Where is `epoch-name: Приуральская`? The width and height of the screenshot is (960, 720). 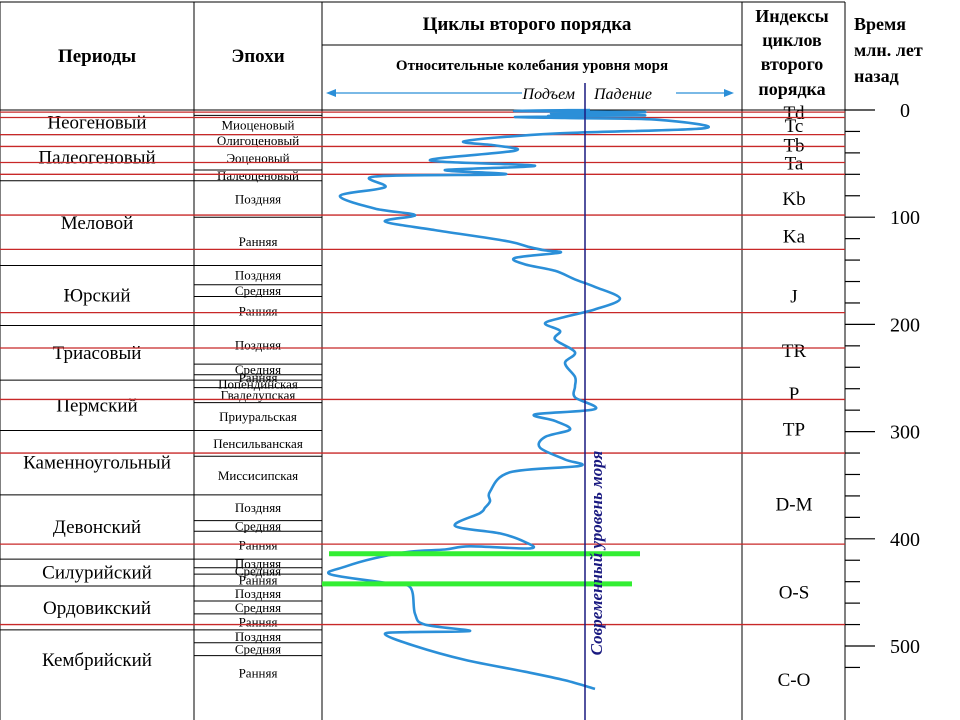
epoch-name: Приуральская is located at coordinates (258, 416).